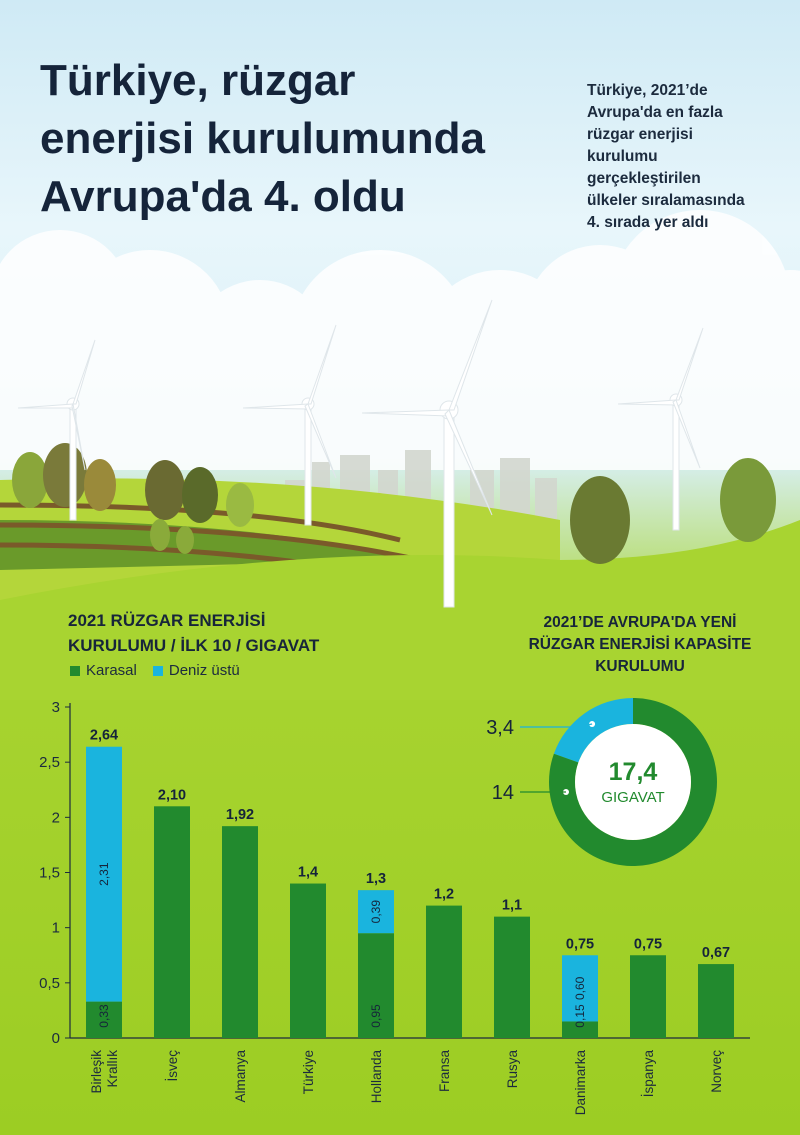 The image size is (800, 1135). What do you see at coordinates (444, 895) in the screenshot?
I see `total-label: 1,2` at bounding box center [444, 895].